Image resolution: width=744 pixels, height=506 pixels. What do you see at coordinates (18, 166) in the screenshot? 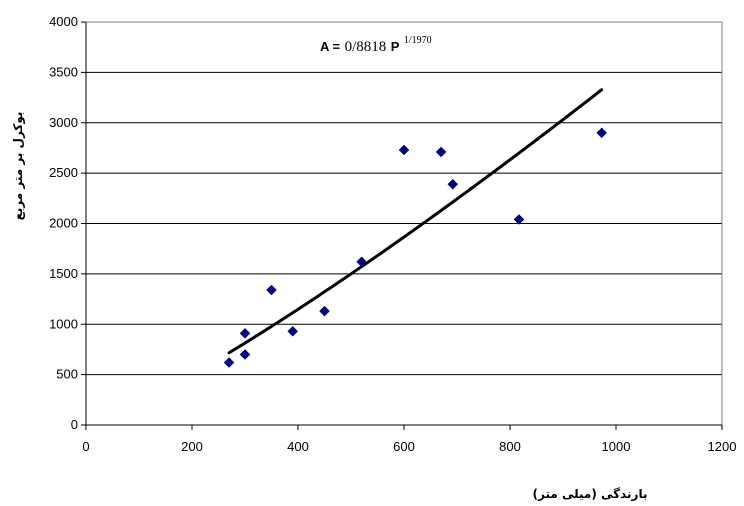
I see `y-axis-title: بوکرل بر متر مربع` at bounding box center [18, 166].